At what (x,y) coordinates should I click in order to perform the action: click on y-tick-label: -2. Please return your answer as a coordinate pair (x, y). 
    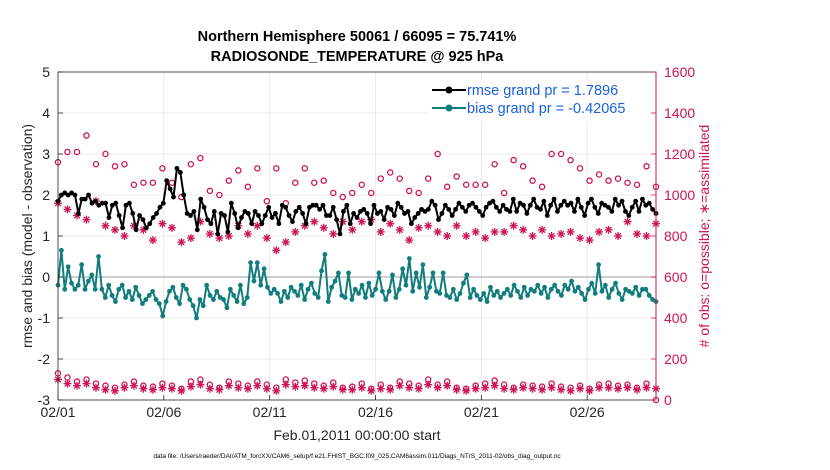
    Looking at the image, I should click on (44, 359).